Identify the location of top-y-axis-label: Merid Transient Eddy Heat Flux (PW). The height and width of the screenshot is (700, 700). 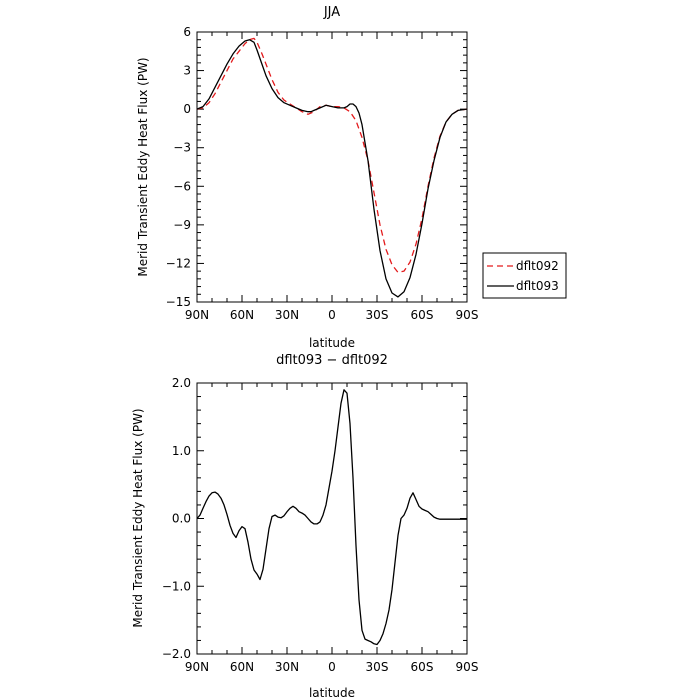
(143, 166).